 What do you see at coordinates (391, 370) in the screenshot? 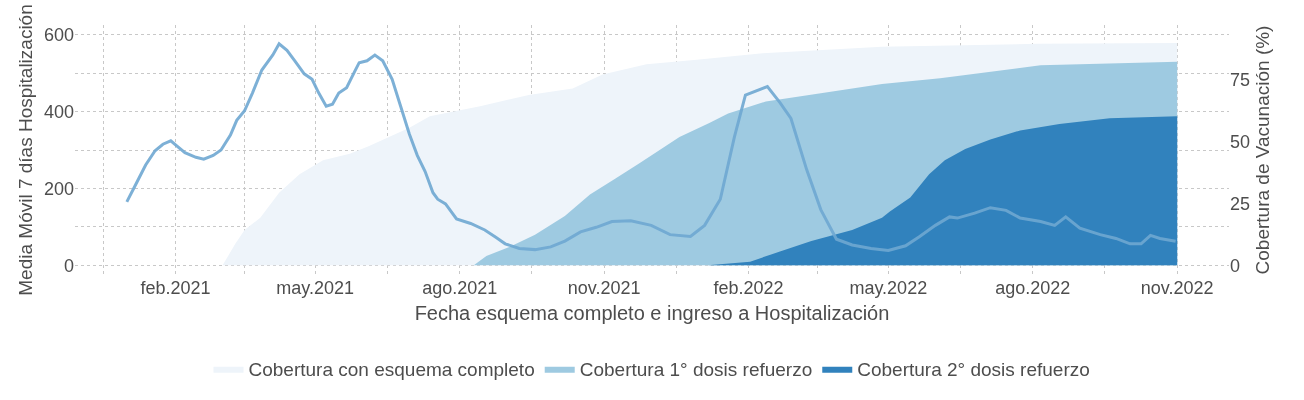
I see `legend-label: Cobertura con esquema completo` at bounding box center [391, 370].